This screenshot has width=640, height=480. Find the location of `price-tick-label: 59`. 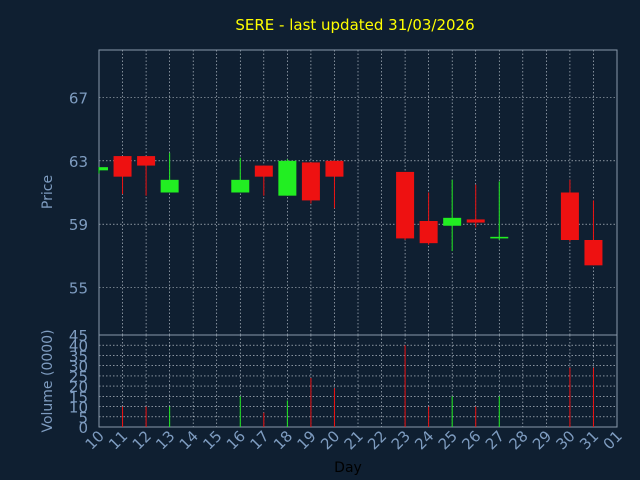

price-tick-label: 59 is located at coordinates (78, 225).